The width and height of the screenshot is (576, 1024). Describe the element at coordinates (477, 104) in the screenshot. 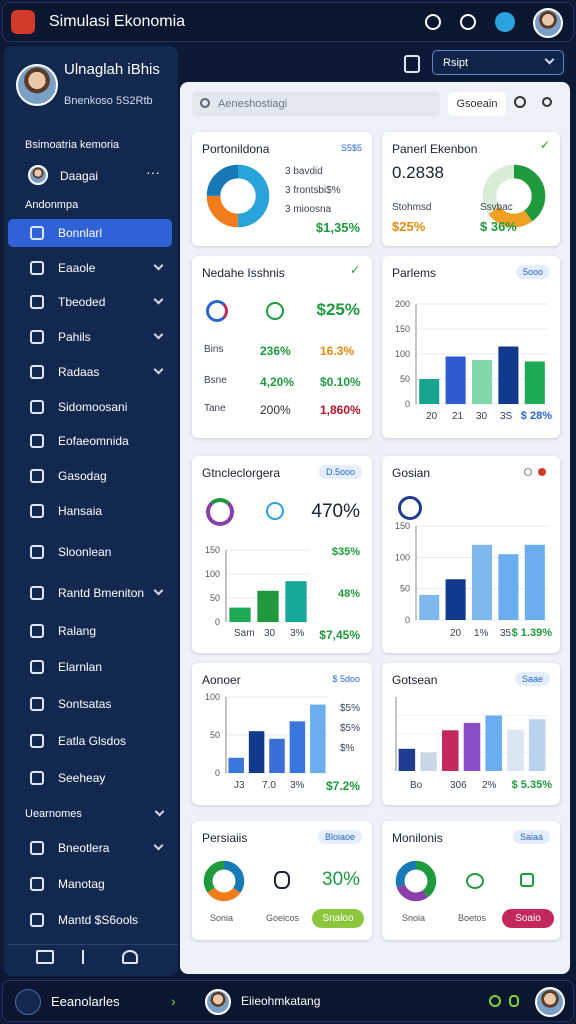

I see `search-button: Gsoeain` at that location.